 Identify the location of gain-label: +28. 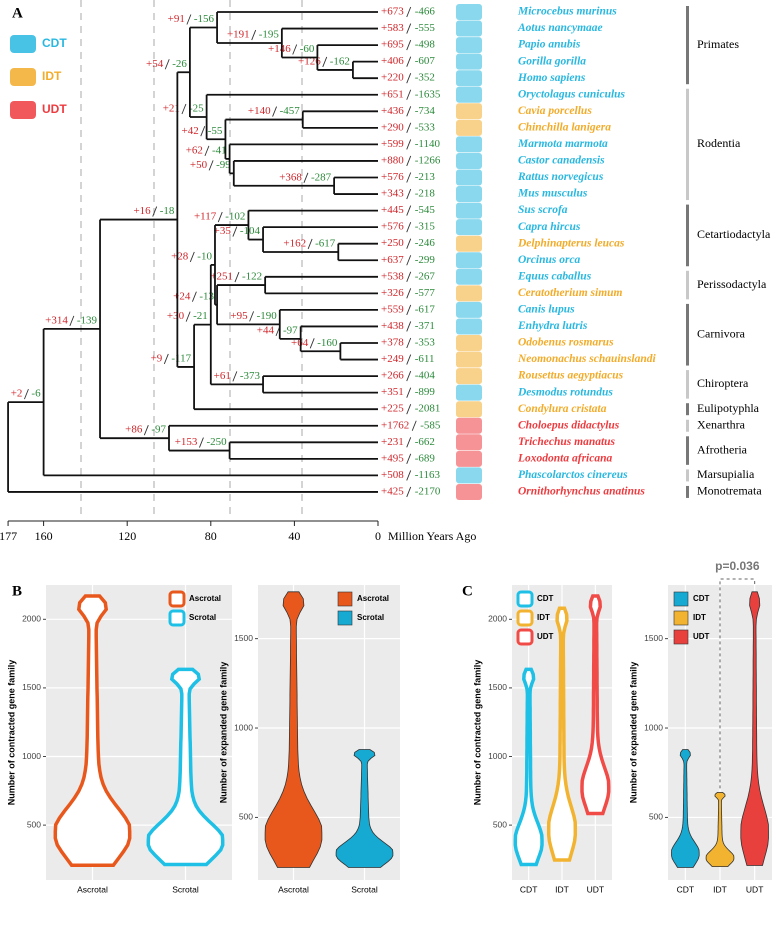
(180, 256).